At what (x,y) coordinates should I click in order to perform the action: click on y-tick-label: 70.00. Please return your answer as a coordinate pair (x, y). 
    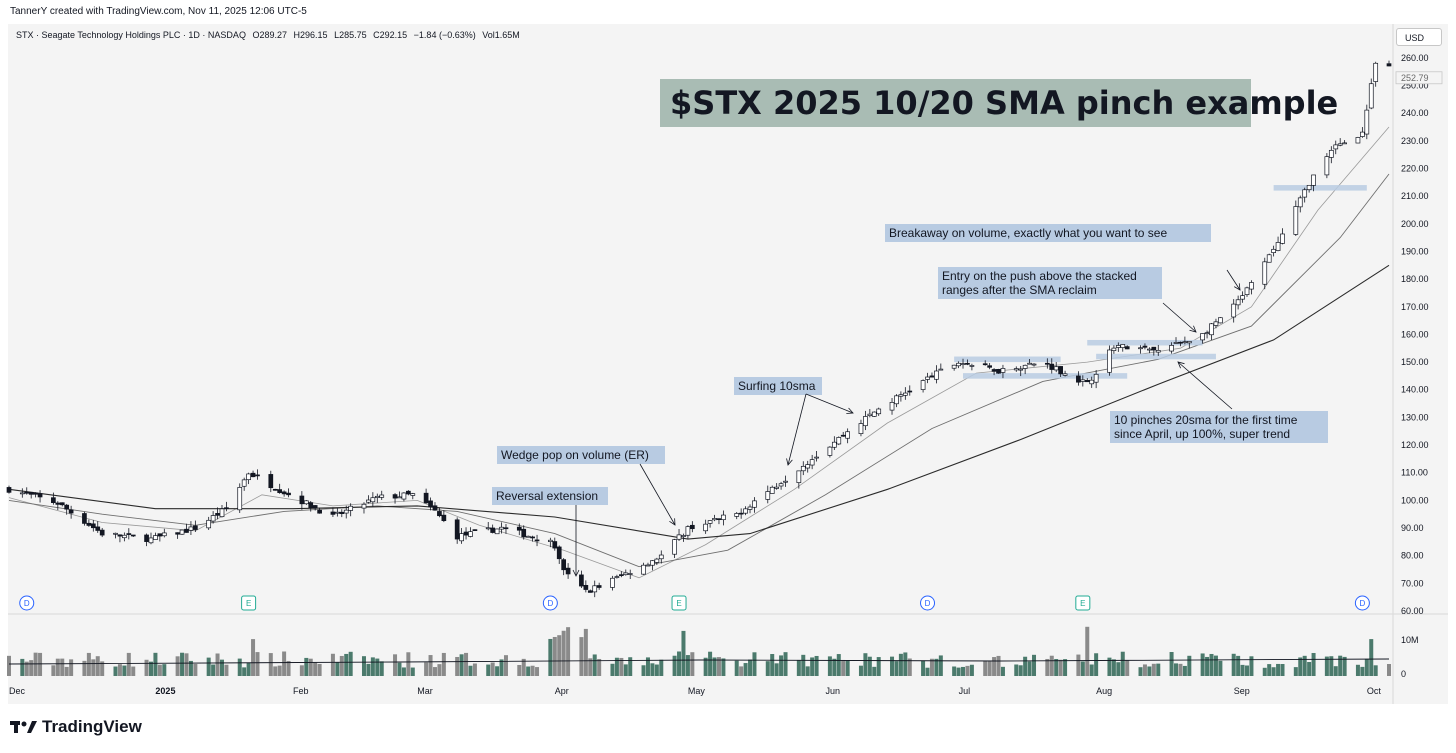
    Looking at the image, I should click on (1412, 583).